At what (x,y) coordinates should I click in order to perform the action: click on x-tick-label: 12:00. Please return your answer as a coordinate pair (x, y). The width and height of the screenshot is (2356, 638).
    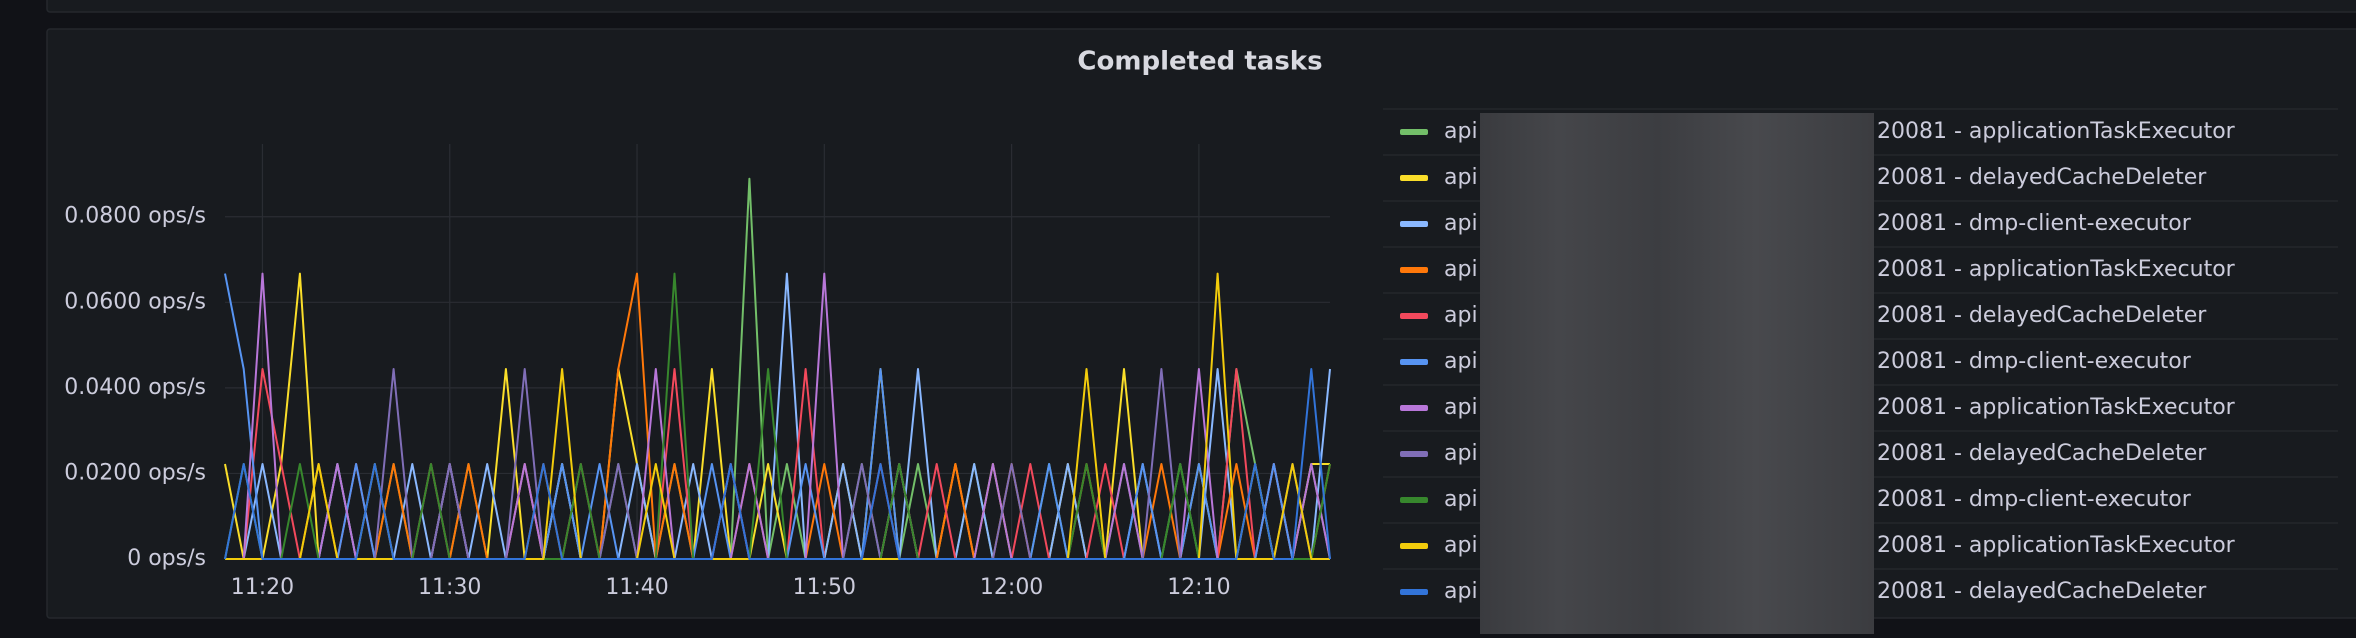
    Looking at the image, I should click on (1011, 587).